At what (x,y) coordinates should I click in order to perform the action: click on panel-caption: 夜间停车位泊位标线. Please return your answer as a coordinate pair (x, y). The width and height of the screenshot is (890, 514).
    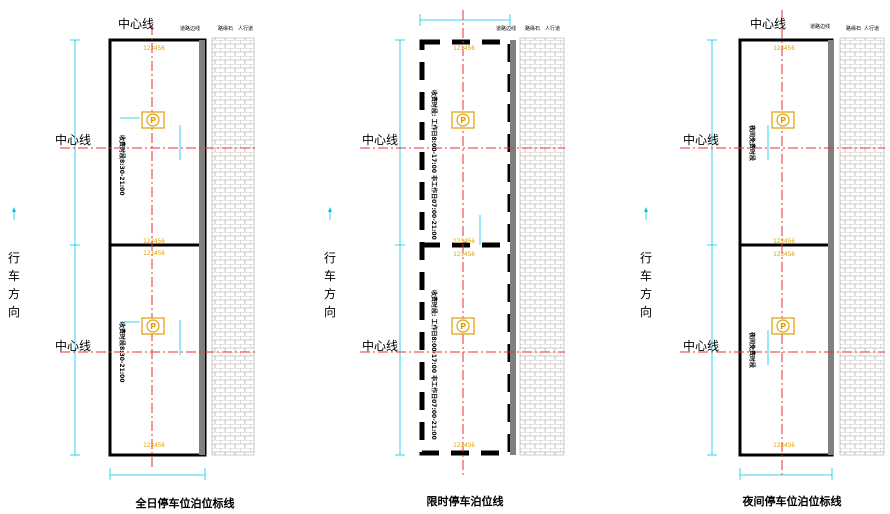
    Looking at the image, I should click on (792, 501).